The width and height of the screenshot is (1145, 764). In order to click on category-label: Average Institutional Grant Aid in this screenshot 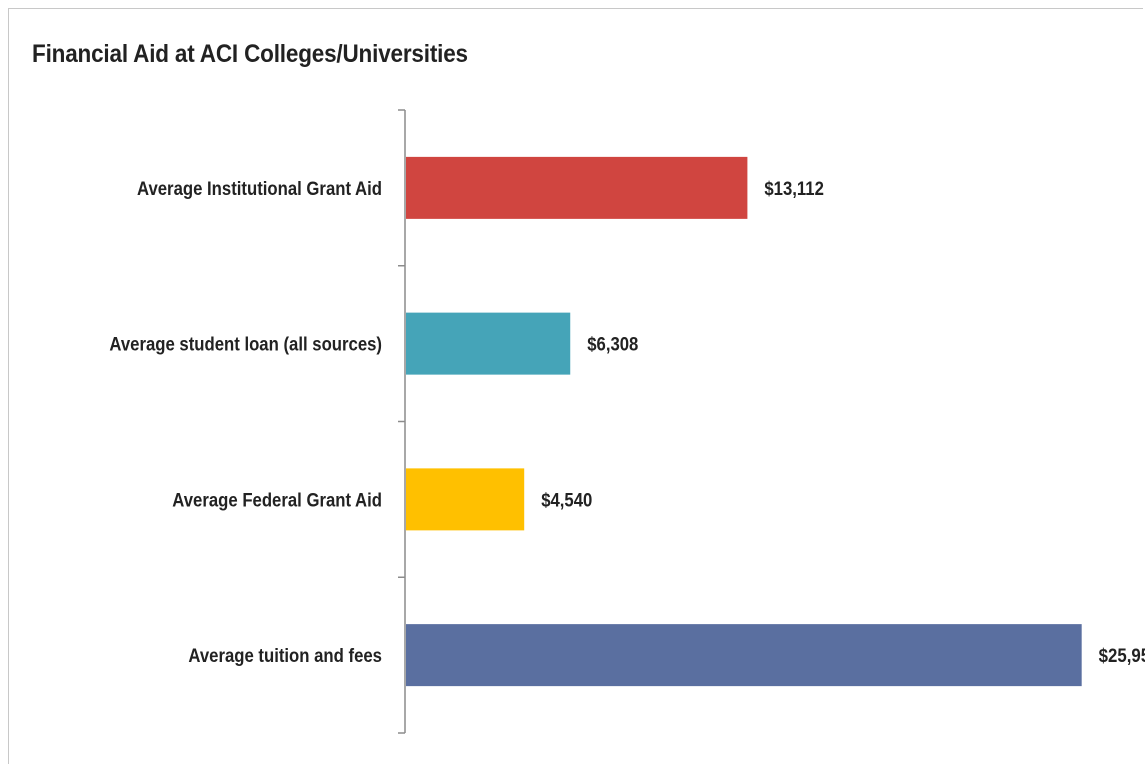, I will do `click(259, 189)`.